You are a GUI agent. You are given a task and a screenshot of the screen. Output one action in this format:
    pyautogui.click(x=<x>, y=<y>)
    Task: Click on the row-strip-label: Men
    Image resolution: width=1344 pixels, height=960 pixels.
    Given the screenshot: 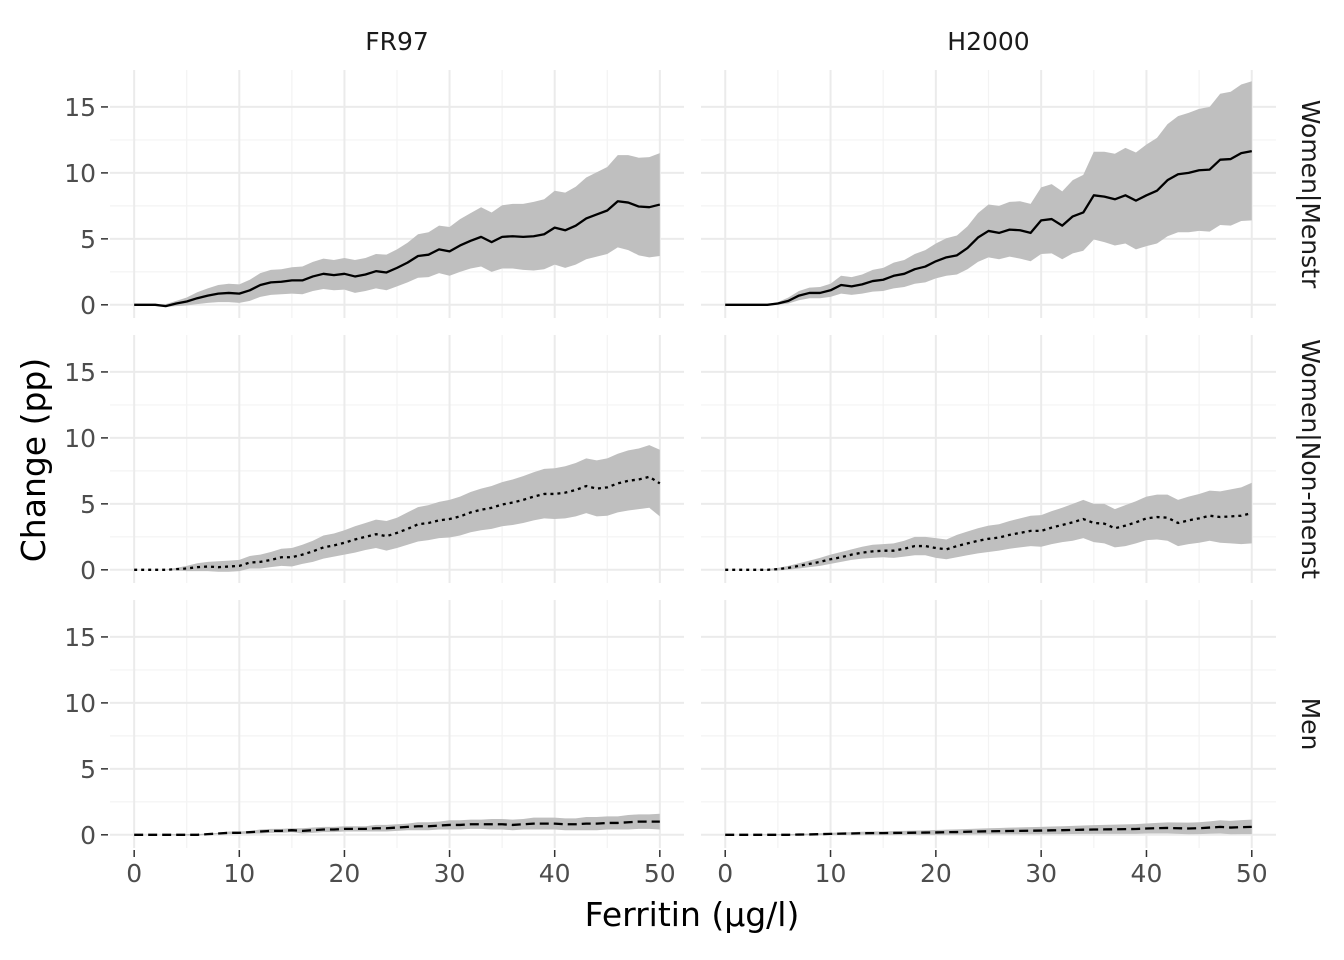 What is the action you would take?
    pyautogui.click(x=1310, y=724)
    